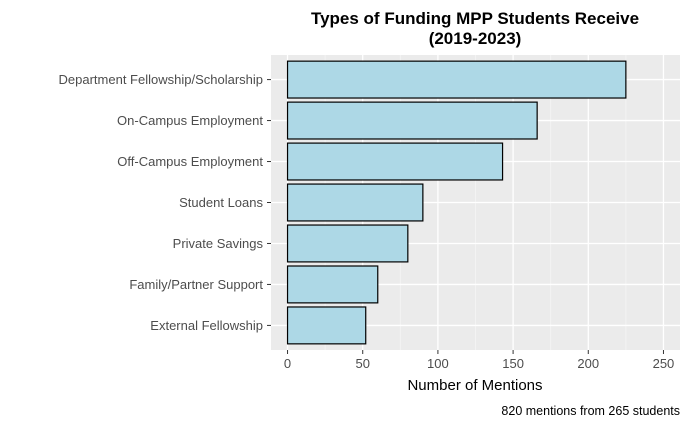 The height and width of the screenshot is (426, 690). Describe the element at coordinates (287, 363) in the screenshot. I see `x-tick-label: 0` at that location.